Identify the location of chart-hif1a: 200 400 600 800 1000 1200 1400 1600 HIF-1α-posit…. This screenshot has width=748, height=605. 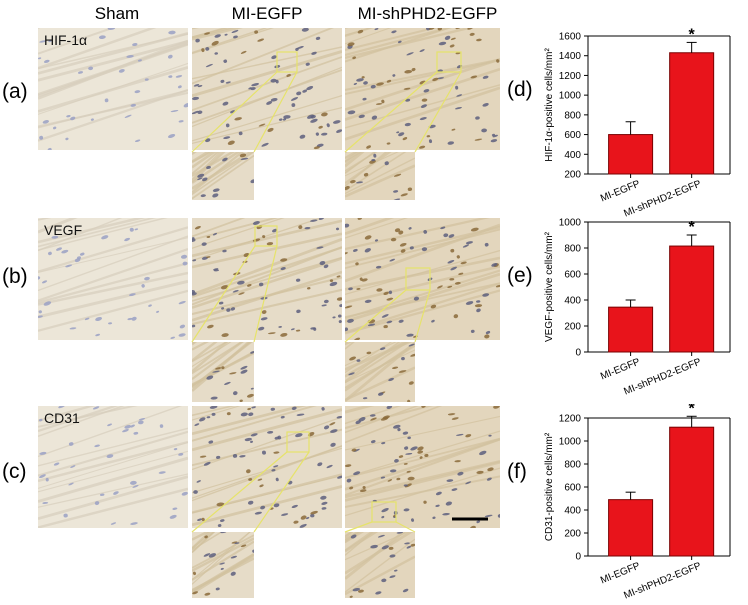
(644, 122).